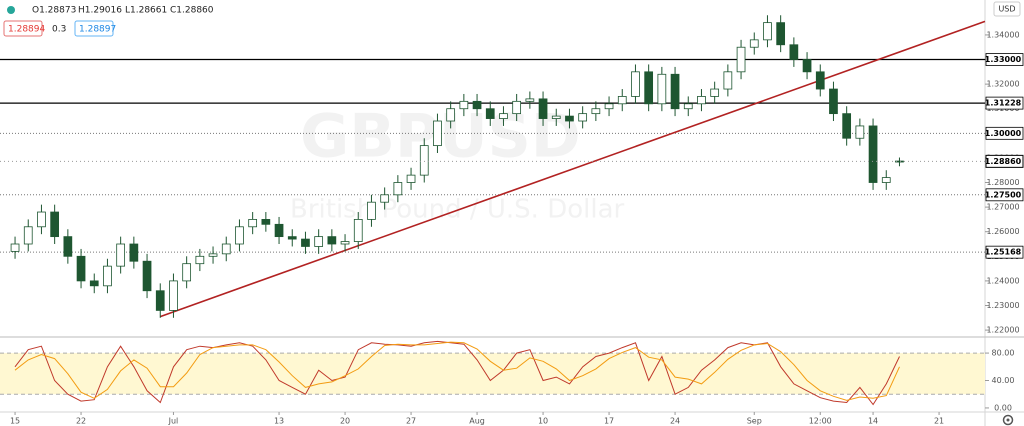 The width and height of the screenshot is (1024, 426). I want to click on settings-icon, so click(1008, 420).